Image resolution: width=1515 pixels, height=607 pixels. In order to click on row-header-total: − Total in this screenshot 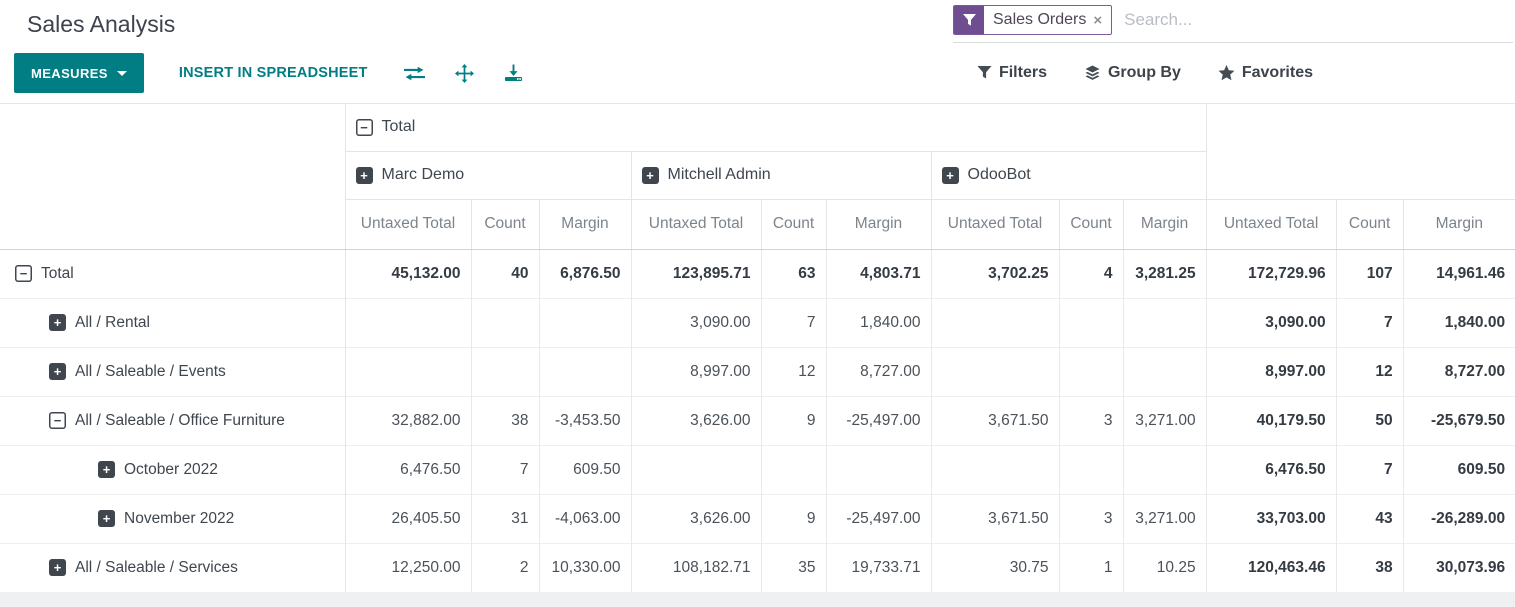, I will do `click(173, 273)`.